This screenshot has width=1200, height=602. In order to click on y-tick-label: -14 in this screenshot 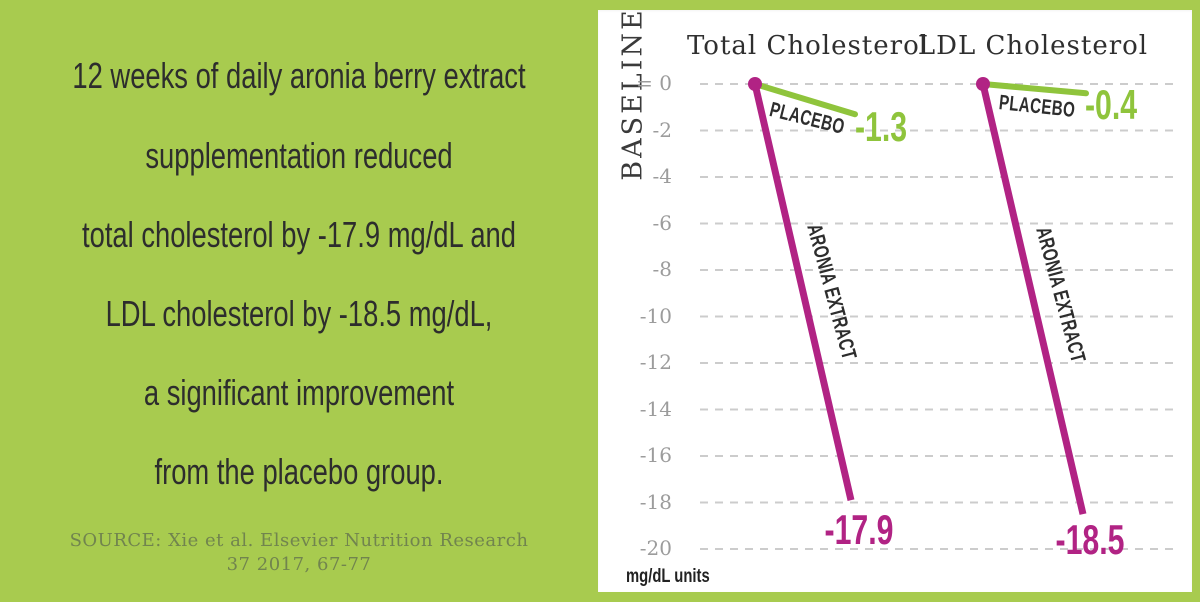, I will do `click(655, 408)`.